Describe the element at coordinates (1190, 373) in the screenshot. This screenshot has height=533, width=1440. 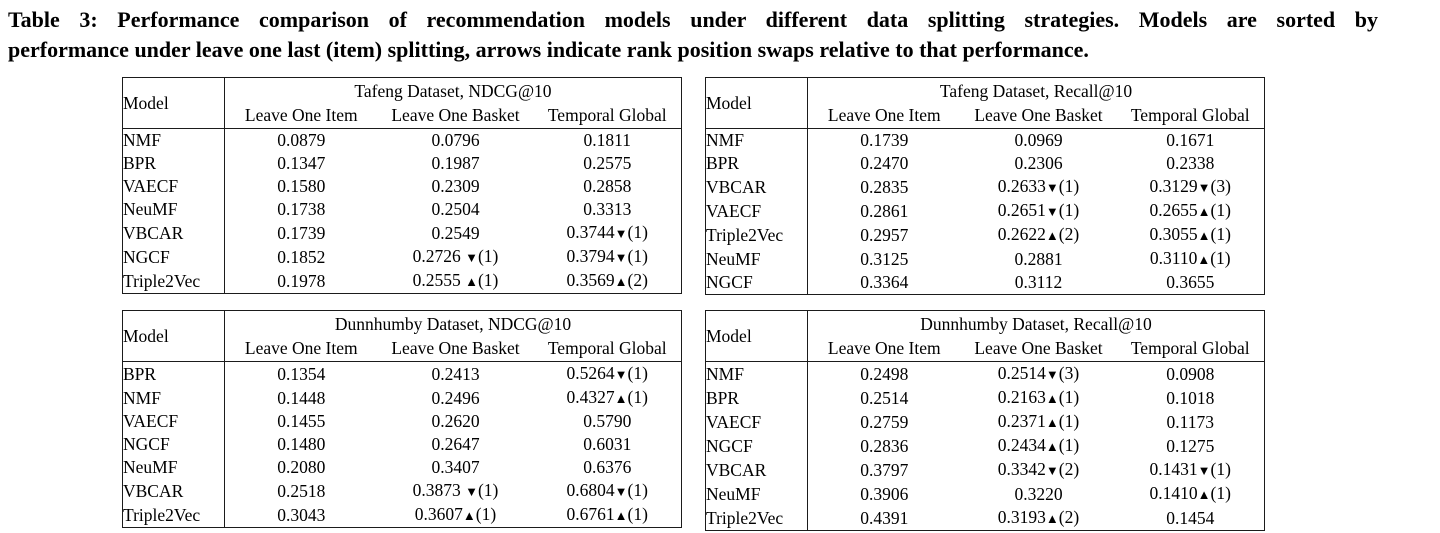
I see `metric-value: 0.0908` at that location.